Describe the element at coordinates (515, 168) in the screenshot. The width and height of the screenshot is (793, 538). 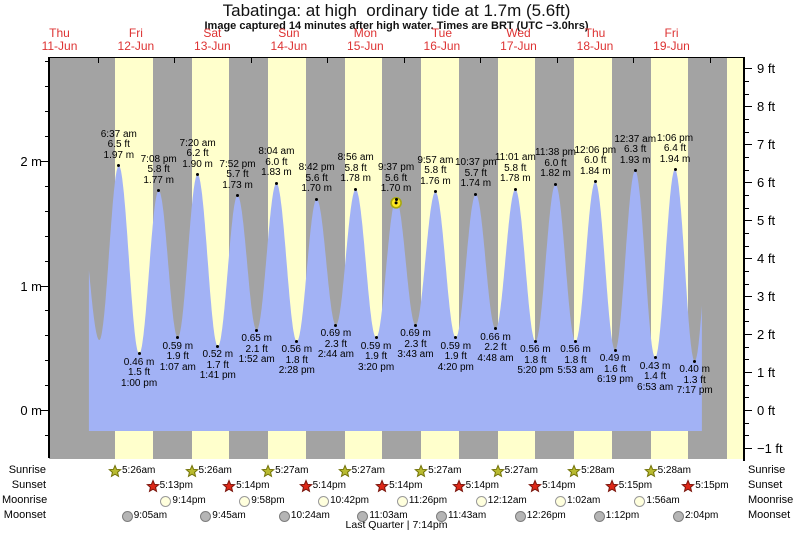
I see `annotation-line: 5.8 ft` at that location.